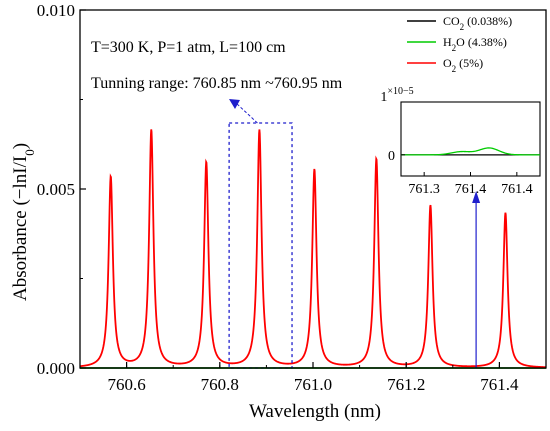 This screenshot has width=550, height=431. What do you see at coordinates (424, 189) in the screenshot?
I see `inset-x-tick-label: 761.3` at bounding box center [424, 189].